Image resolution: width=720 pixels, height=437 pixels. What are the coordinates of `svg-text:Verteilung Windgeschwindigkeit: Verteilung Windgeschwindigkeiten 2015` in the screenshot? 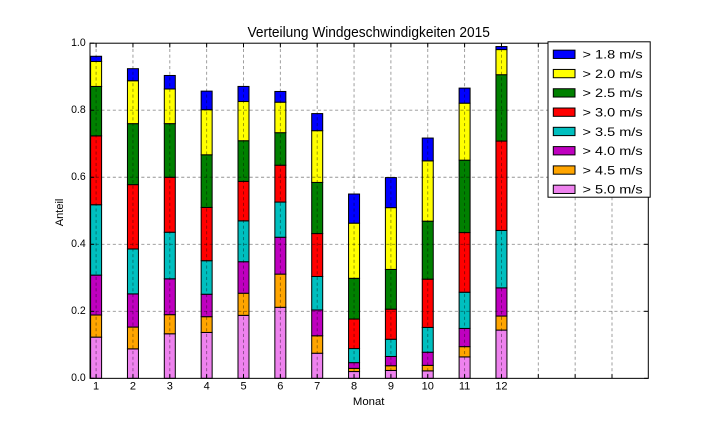 It's located at (369, 33).